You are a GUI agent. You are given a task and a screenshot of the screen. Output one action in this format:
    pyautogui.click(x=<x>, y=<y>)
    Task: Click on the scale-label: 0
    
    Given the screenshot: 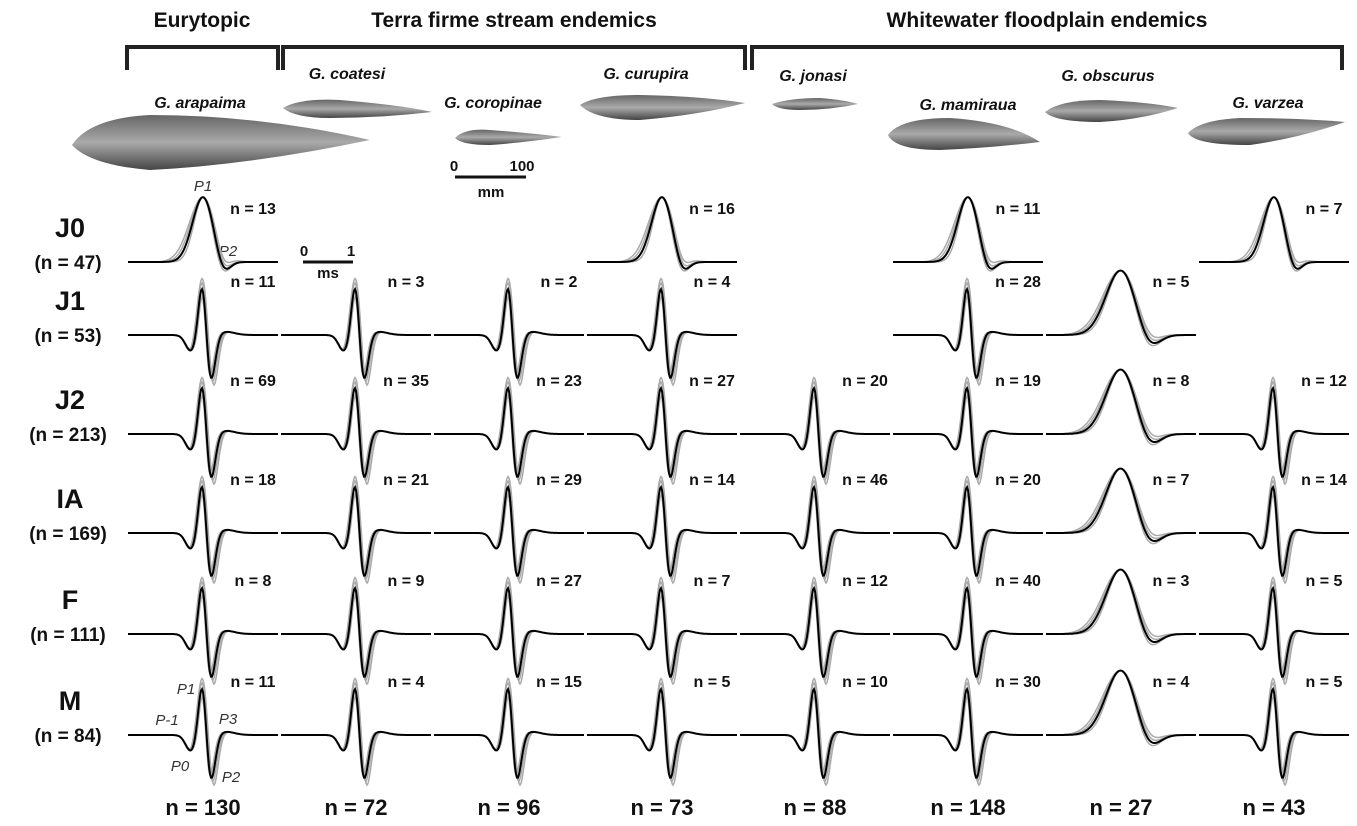 What is the action you would take?
    pyautogui.click(x=304, y=251)
    